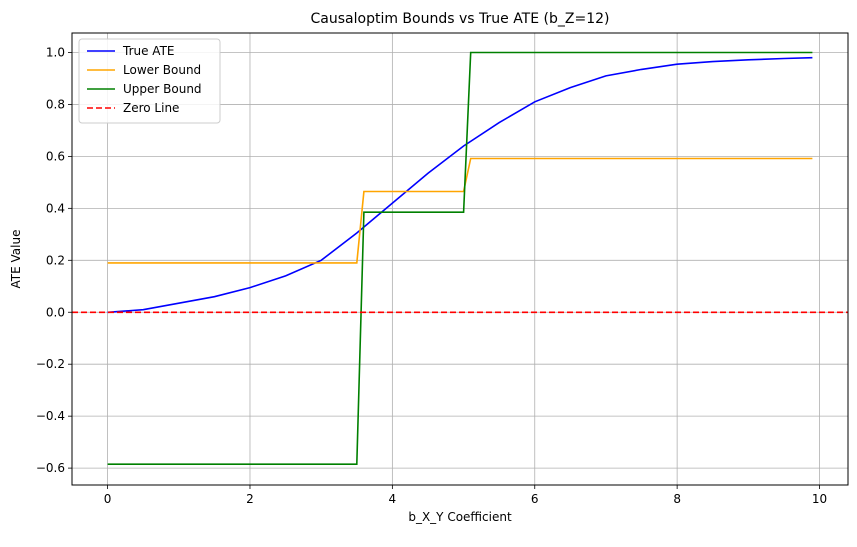 The height and width of the screenshot is (547, 857). Describe the element at coordinates (162, 89) in the screenshot. I see `legend-label: Upper Bound` at that location.